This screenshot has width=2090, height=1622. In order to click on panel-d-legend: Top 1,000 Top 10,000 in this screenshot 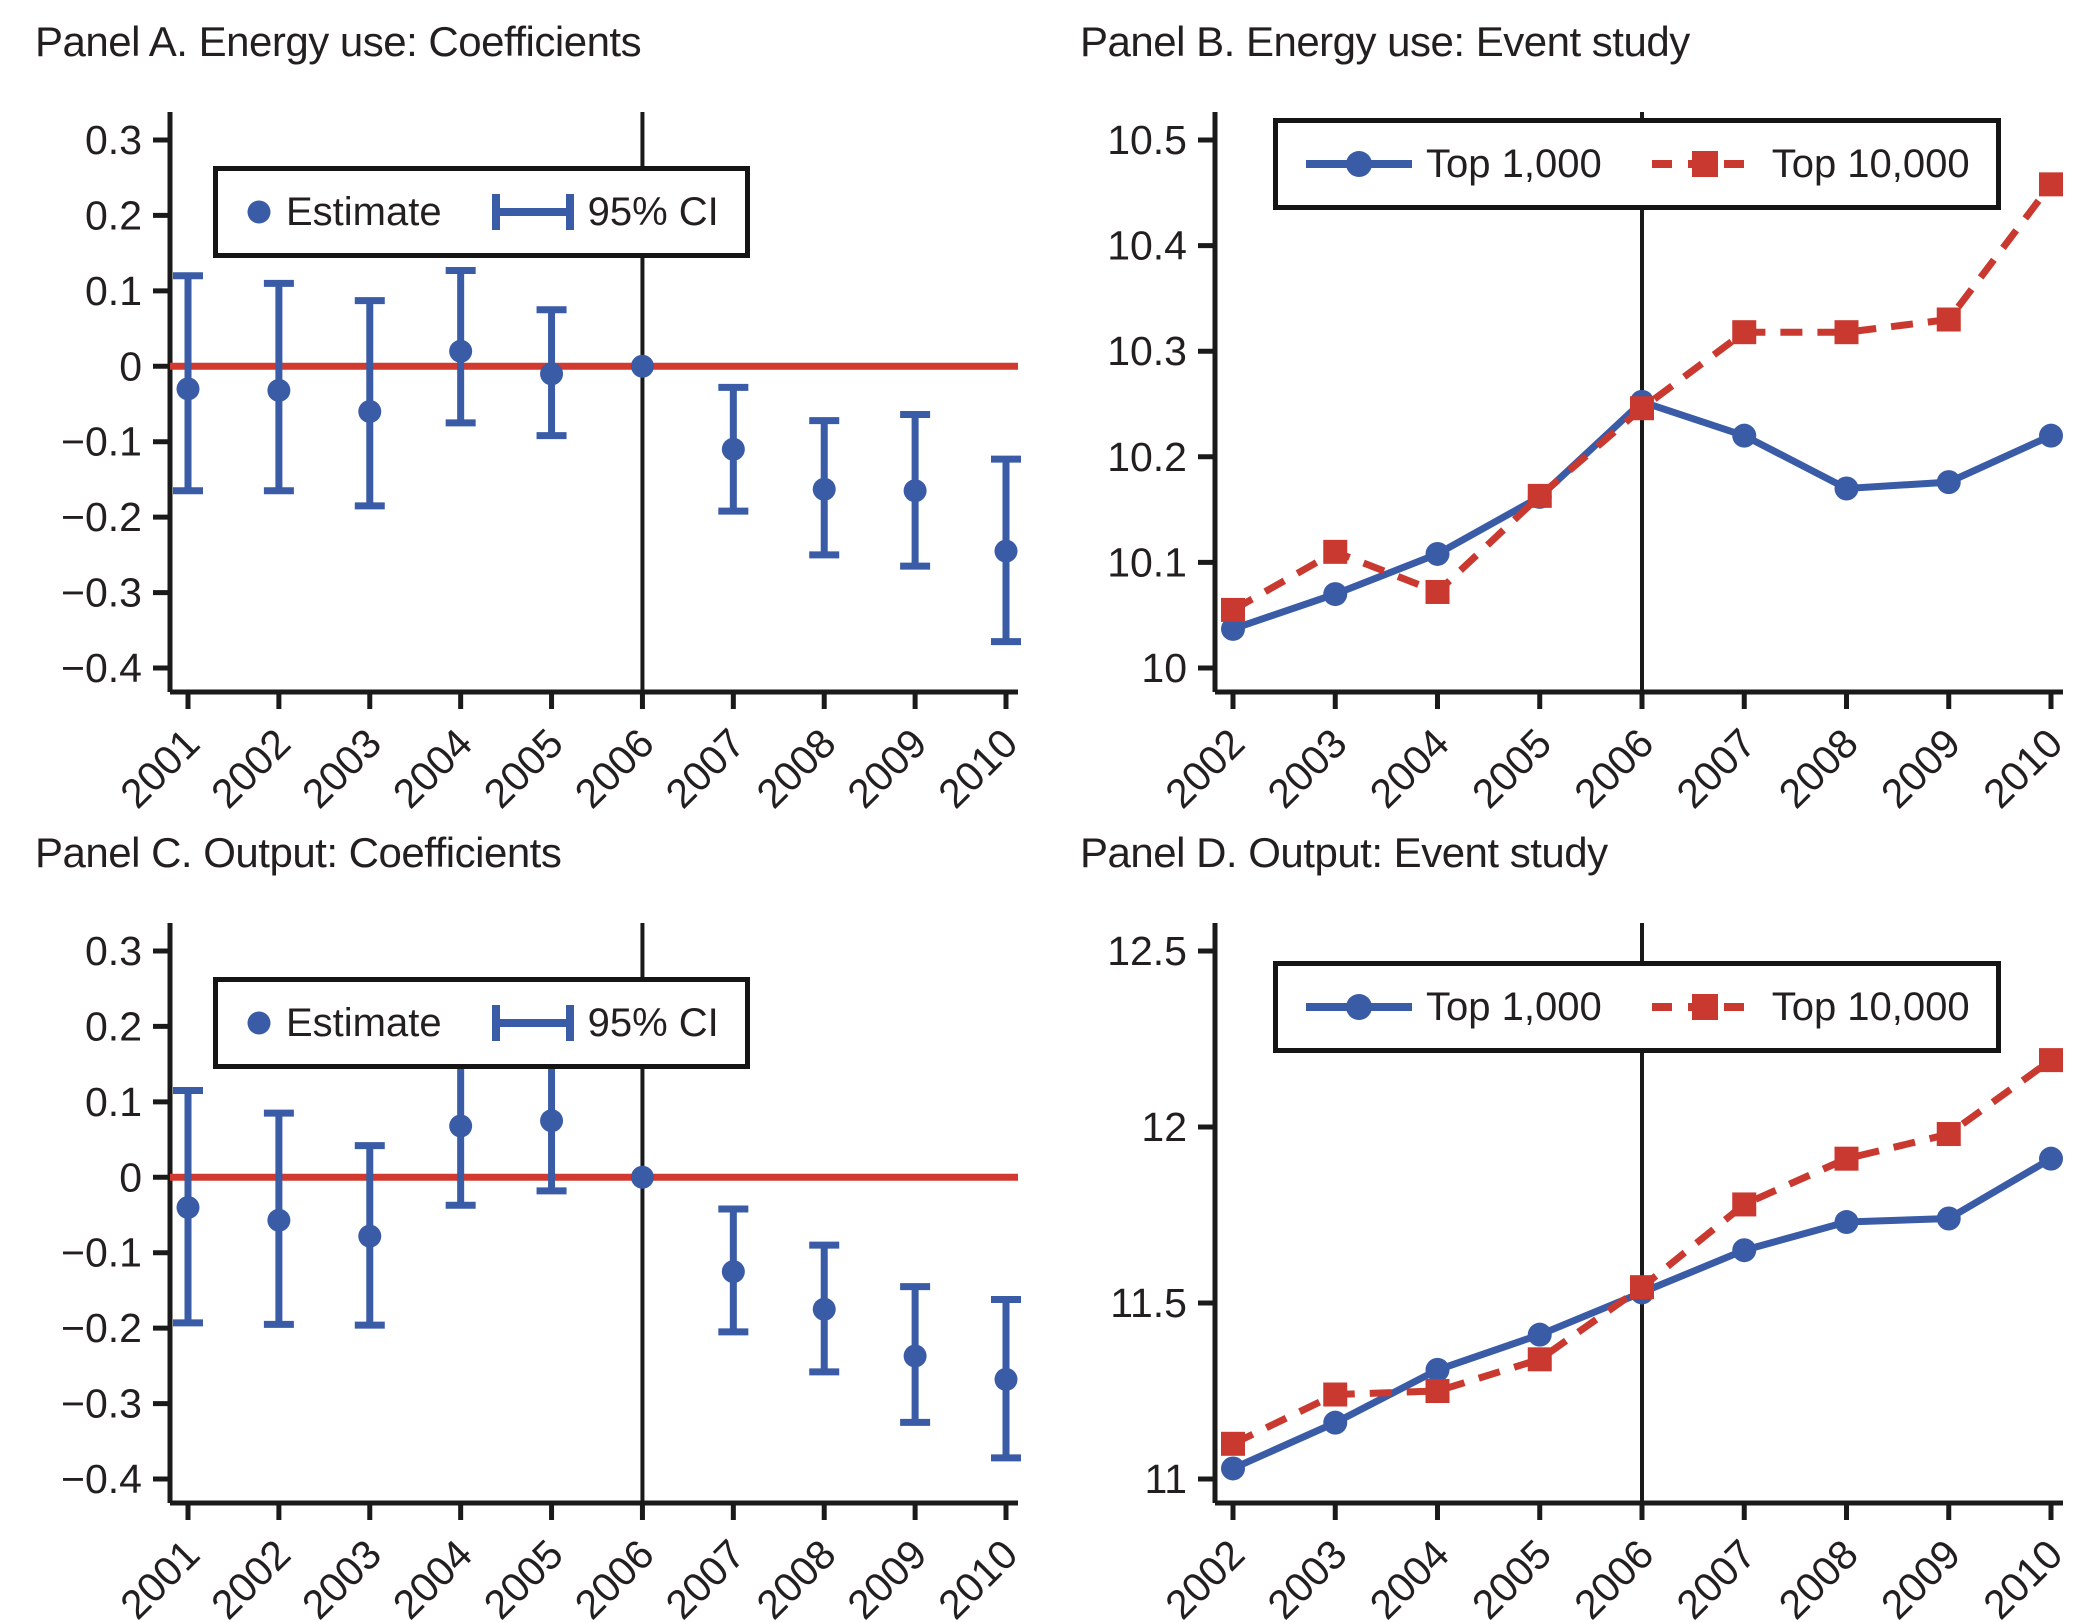, I will do `click(1637, 1007)`.